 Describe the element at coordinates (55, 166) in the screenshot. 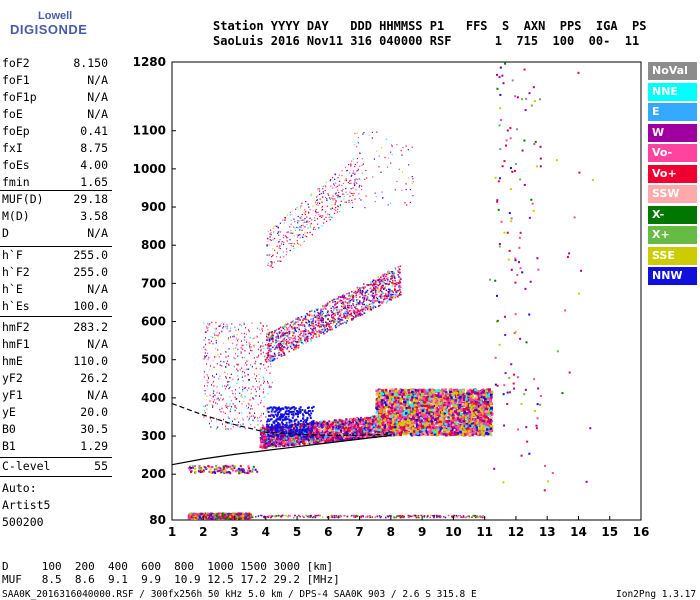

I see `param-row: foEs 4.00` at that location.